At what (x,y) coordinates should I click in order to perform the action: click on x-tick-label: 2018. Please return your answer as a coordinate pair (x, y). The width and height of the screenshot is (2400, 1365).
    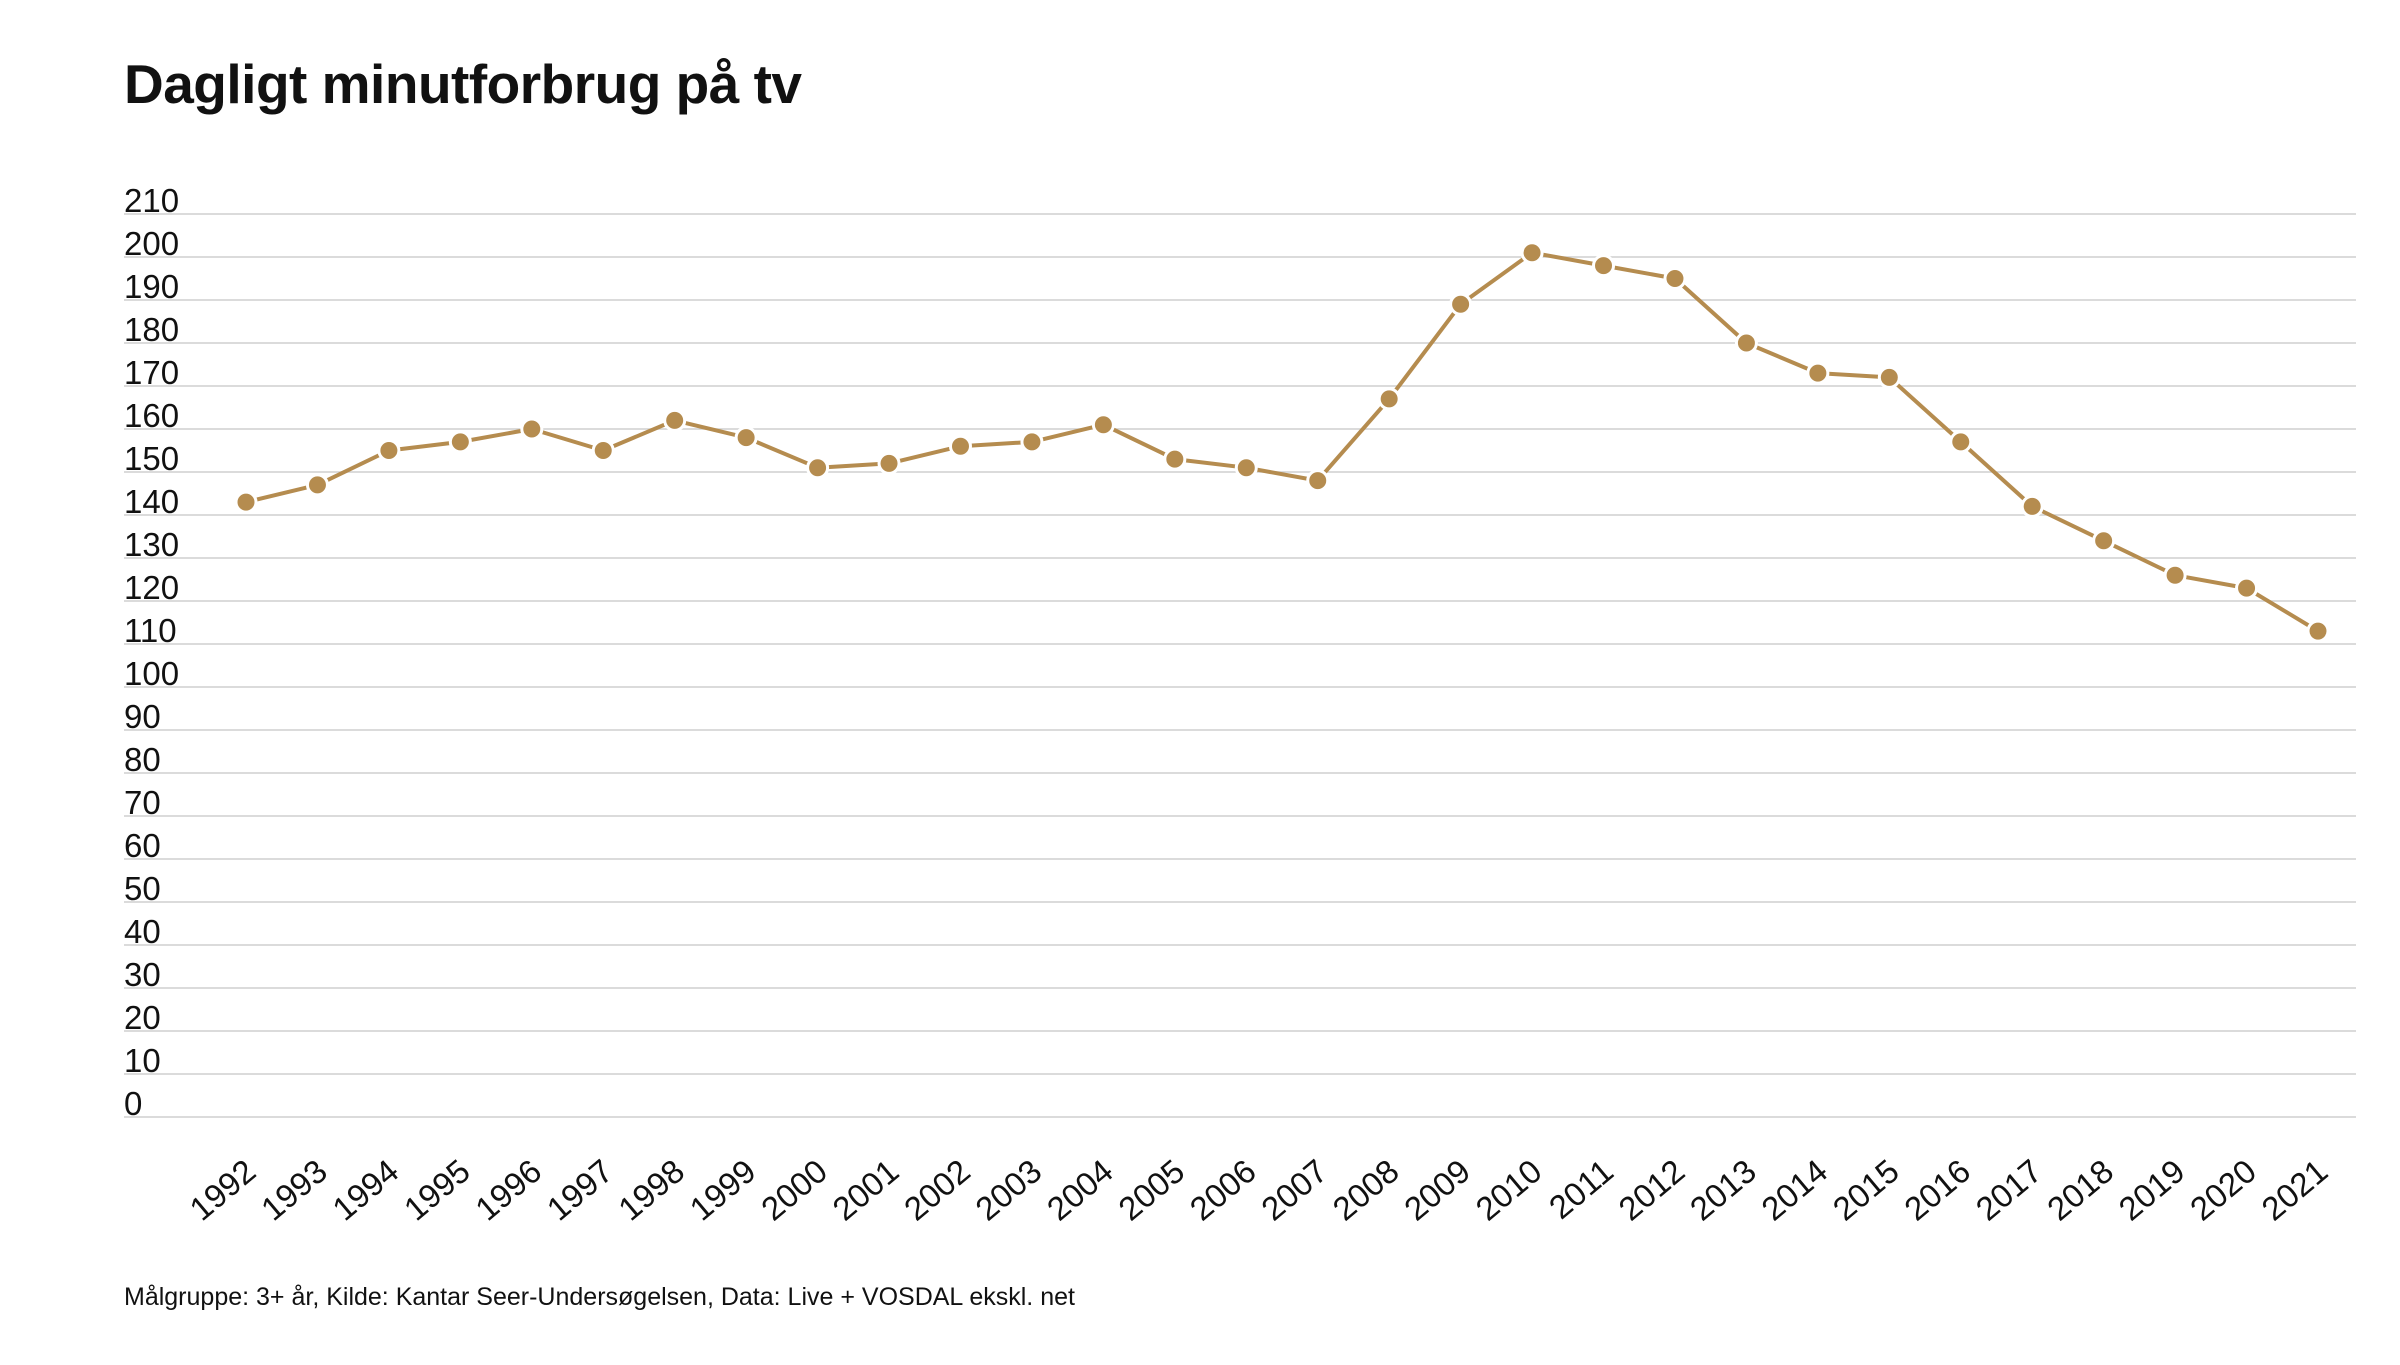
    Looking at the image, I should click on (2080, 1190).